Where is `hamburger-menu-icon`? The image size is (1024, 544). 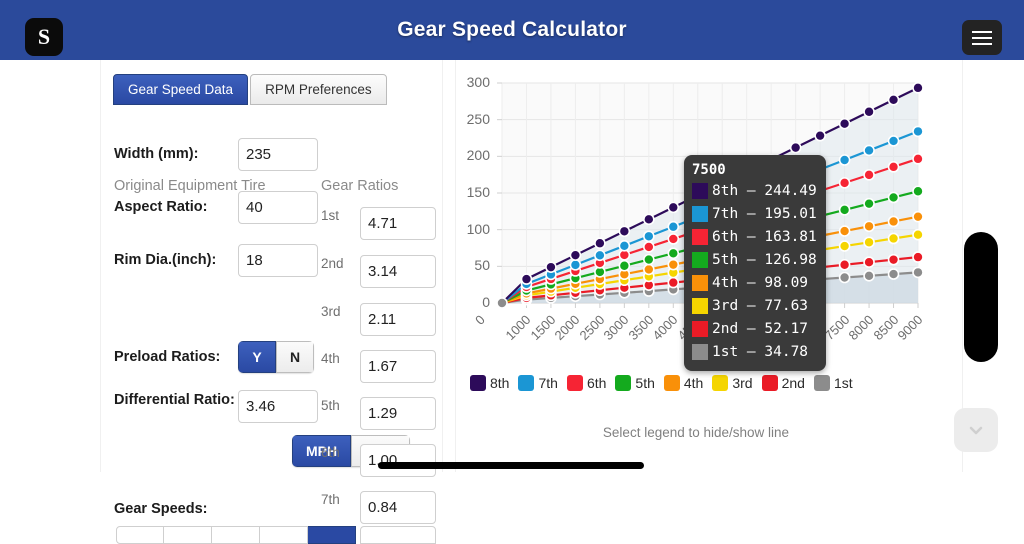 hamburger-menu-icon is located at coordinates (982, 37).